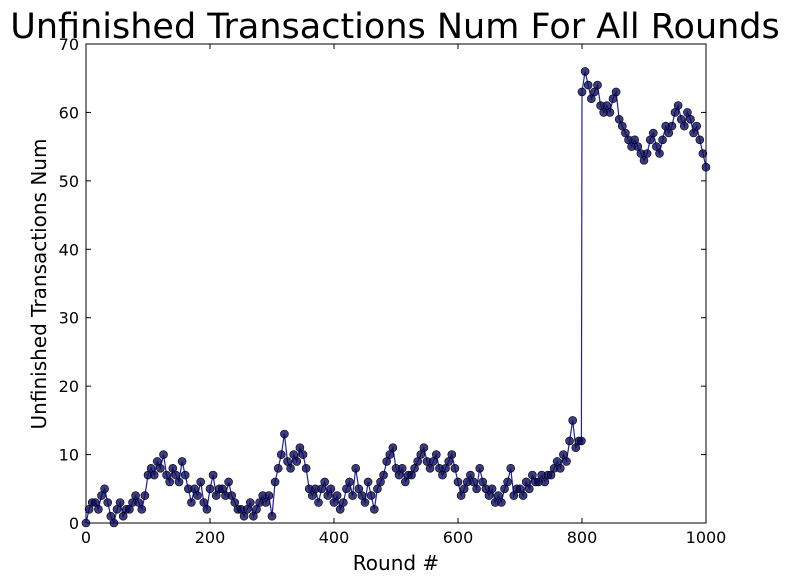 The height and width of the screenshot is (584, 791). I want to click on x-tick-label: 800, so click(582, 537).